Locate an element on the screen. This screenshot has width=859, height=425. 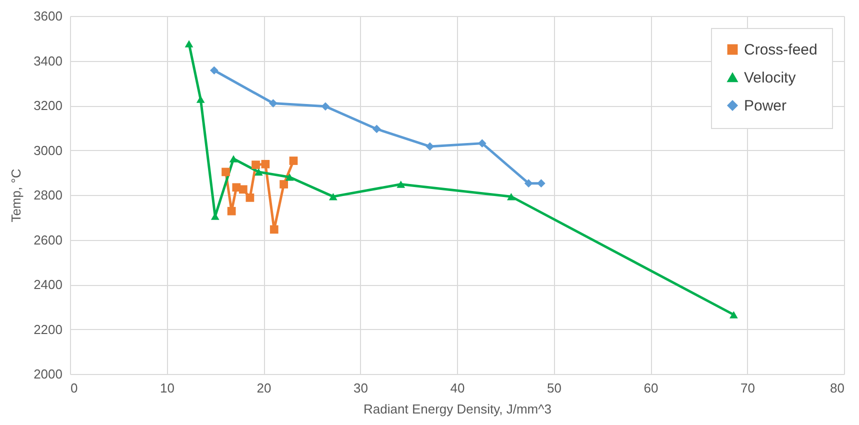
legend-label: Cross-feed is located at coordinates (781, 50).